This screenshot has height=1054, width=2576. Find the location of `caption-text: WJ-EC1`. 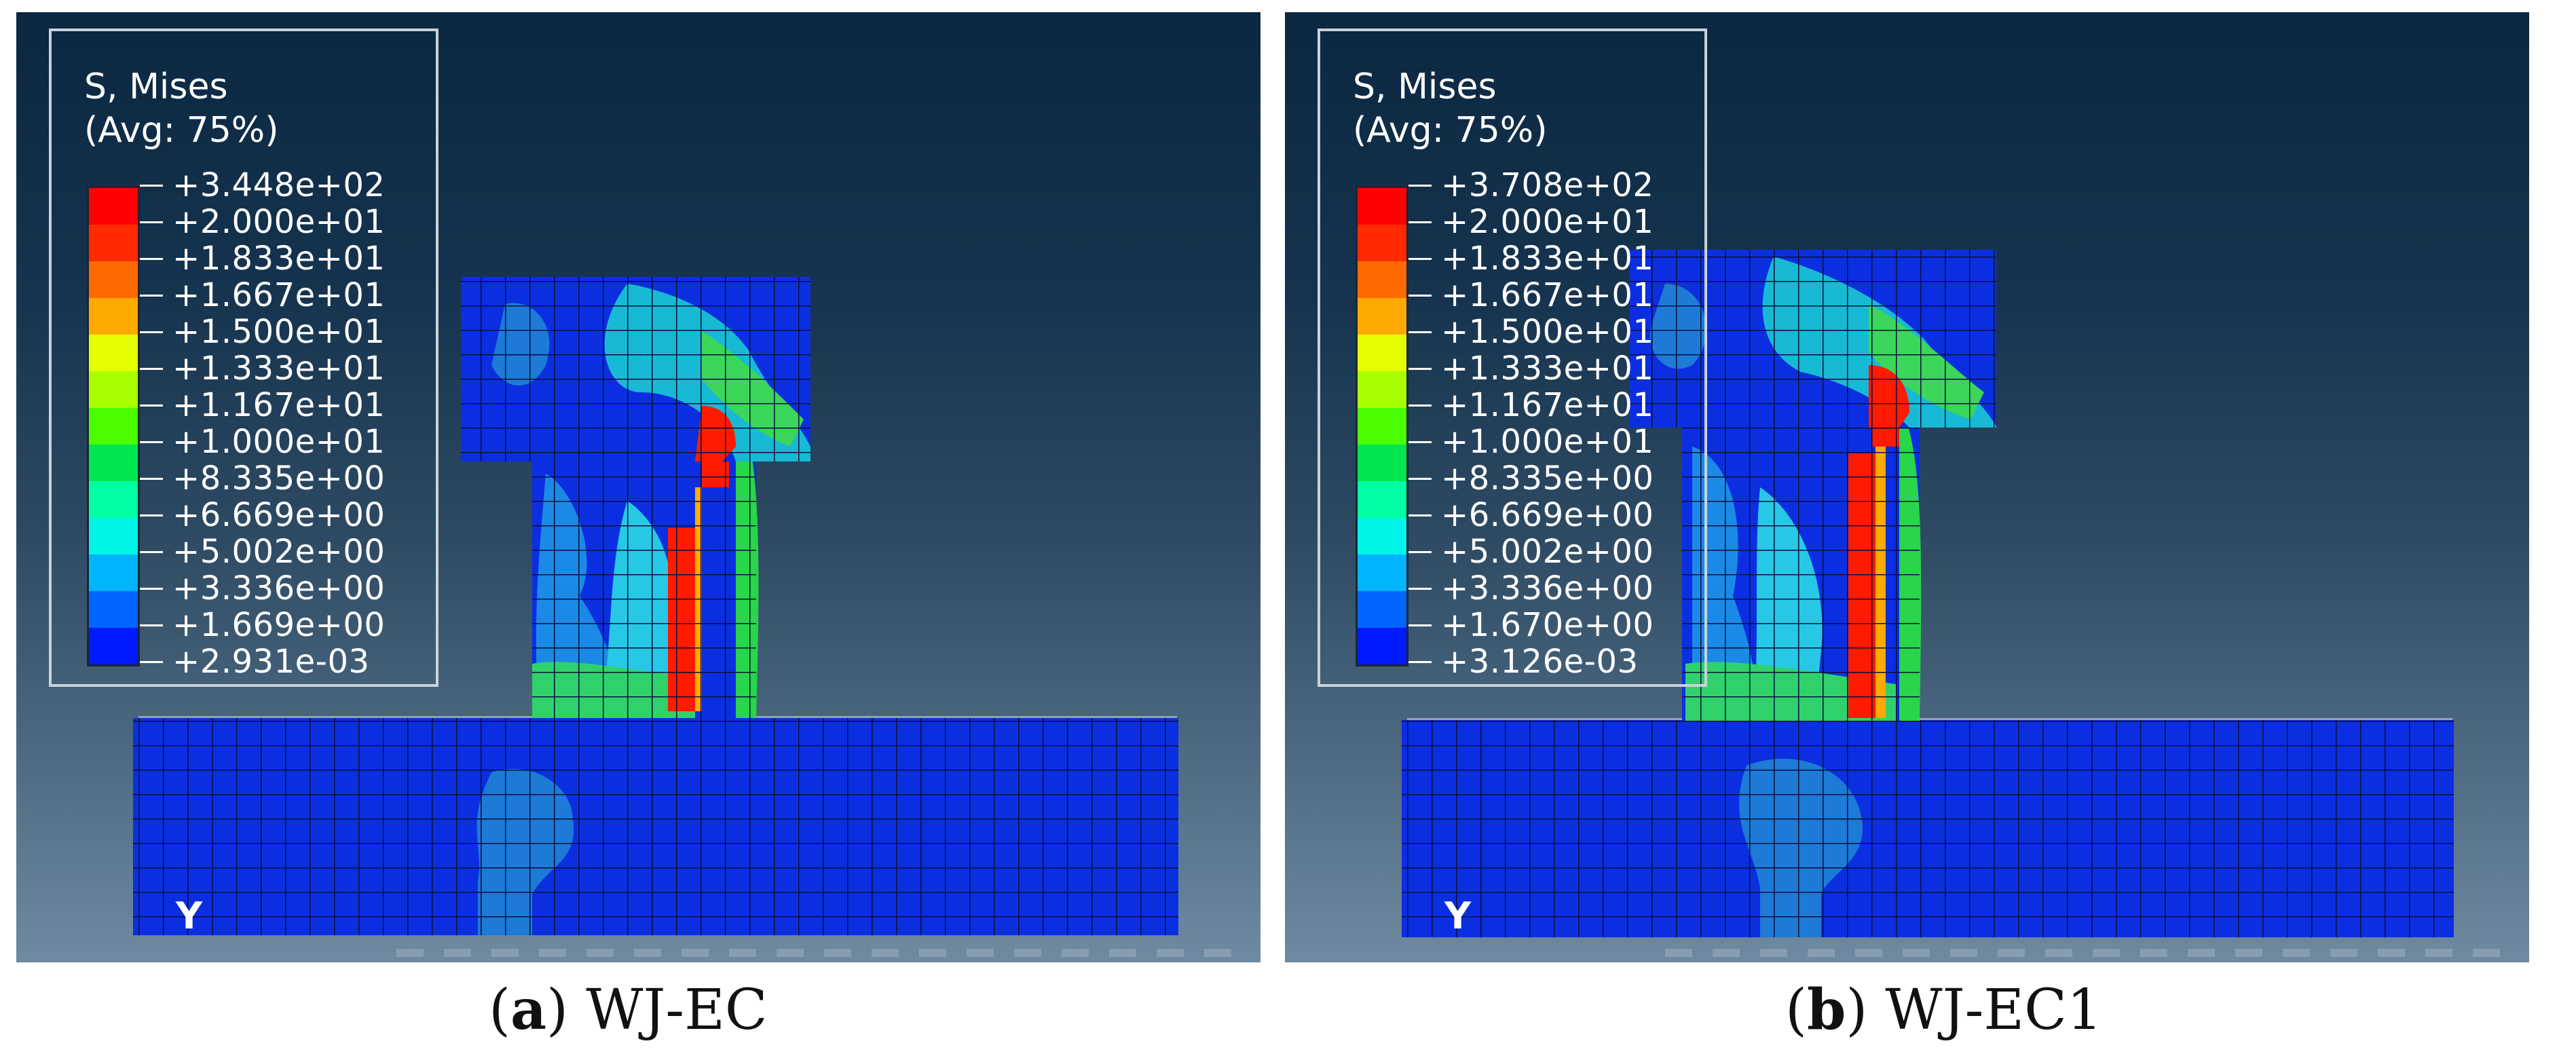

caption-text: WJ-EC1 is located at coordinates (1985, 1010).